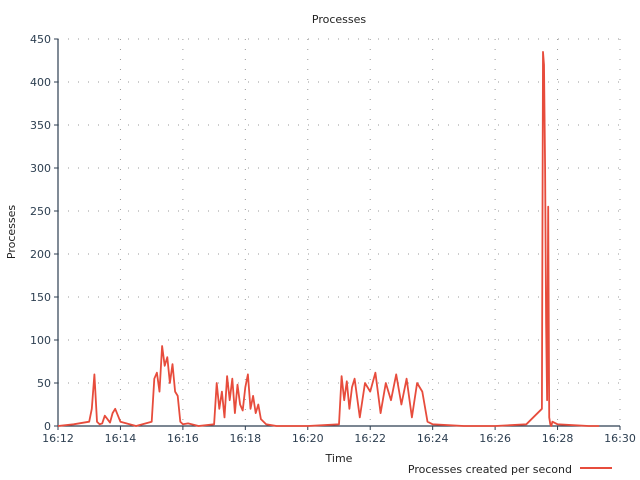 The image size is (640, 480). Describe the element at coordinates (40, 297) in the screenshot. I see `y-tick-label: 150` at that location.